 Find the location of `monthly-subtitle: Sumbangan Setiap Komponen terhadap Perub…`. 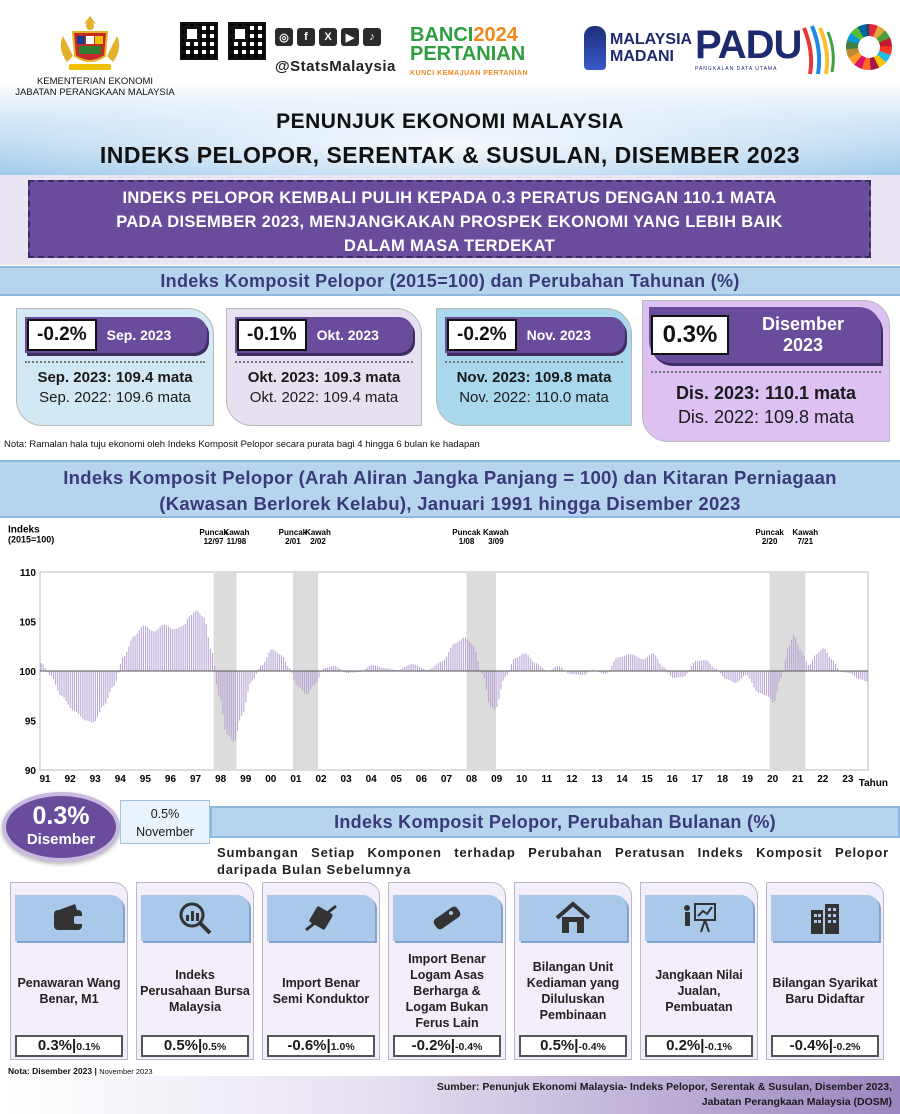

monthly-subtitle: Sumbangan Setiap Komponen terhadap Perub… is located at coordinates (553, 861).